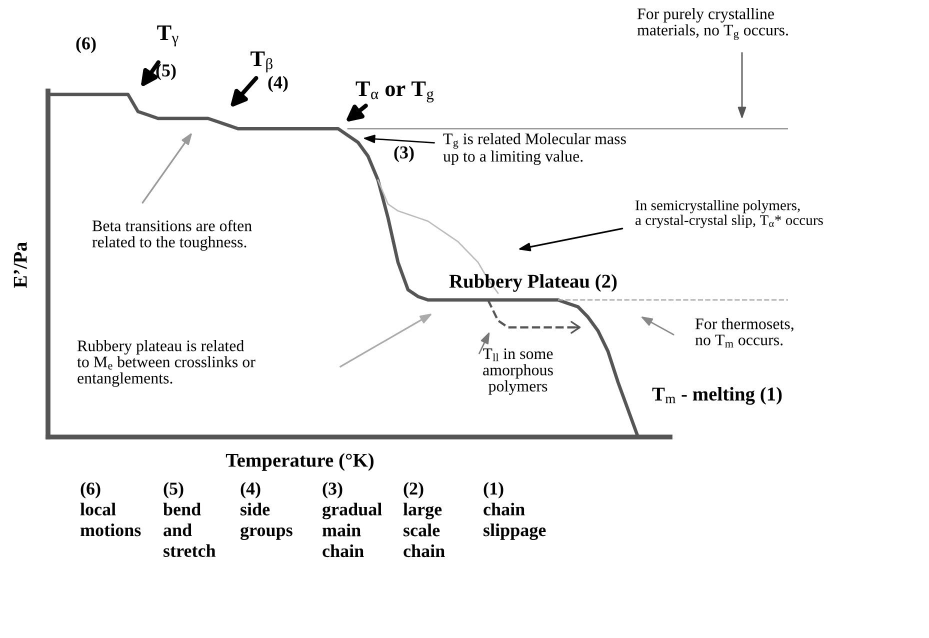 Image resolution: width=929 pixels, height=638 pixels. What do you see at coordinates (300, 462) in the screenshot?
I see `x-axis-title: Temperature (°K)` at bounding box center [300, 462].